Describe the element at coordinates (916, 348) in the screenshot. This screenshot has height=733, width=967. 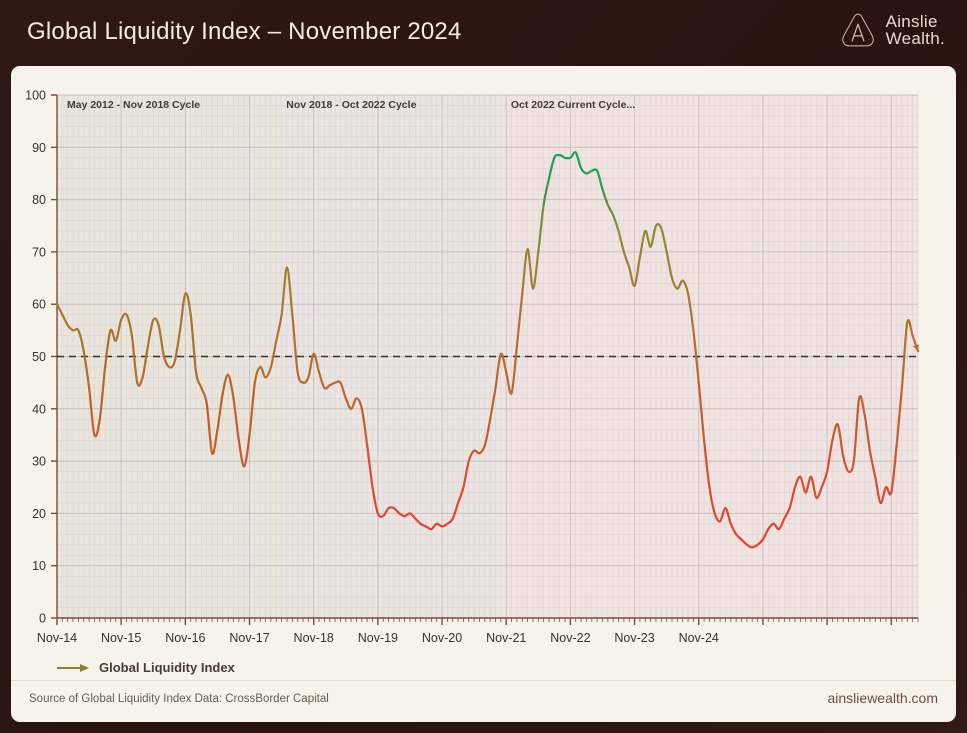
I see `series-end-arrow` at that location.